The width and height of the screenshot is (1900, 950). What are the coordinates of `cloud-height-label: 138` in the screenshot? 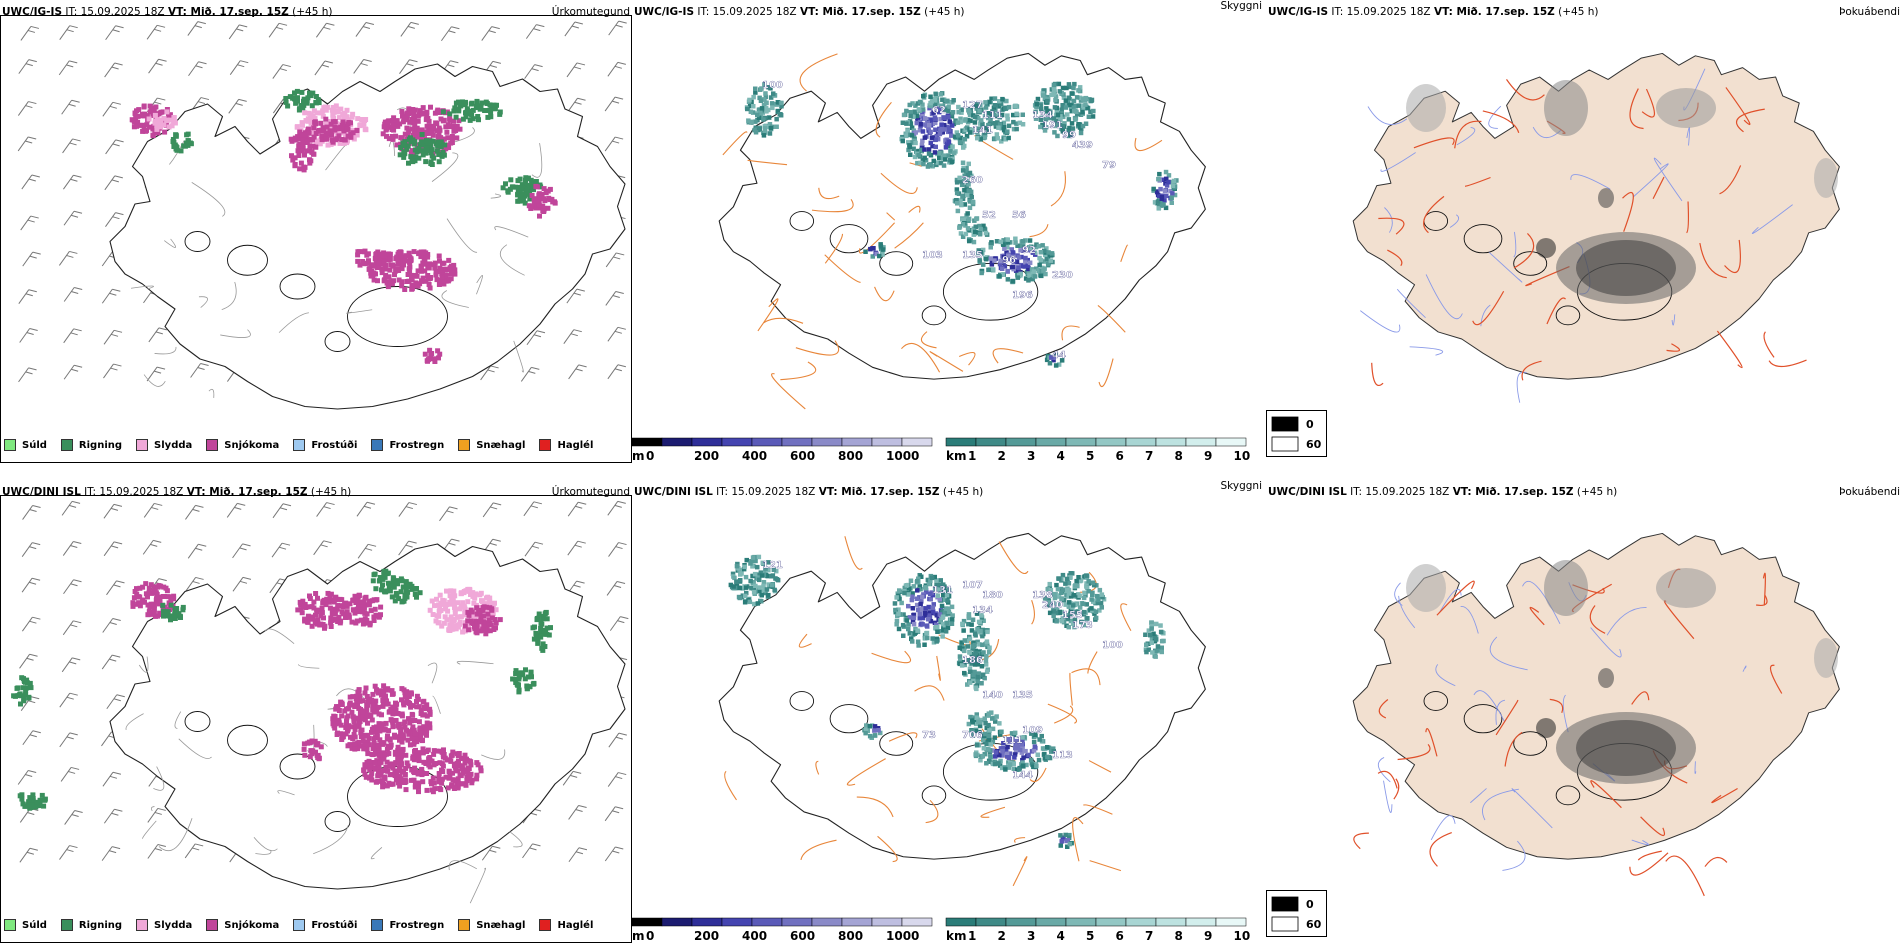 It's located at (1042, 595).